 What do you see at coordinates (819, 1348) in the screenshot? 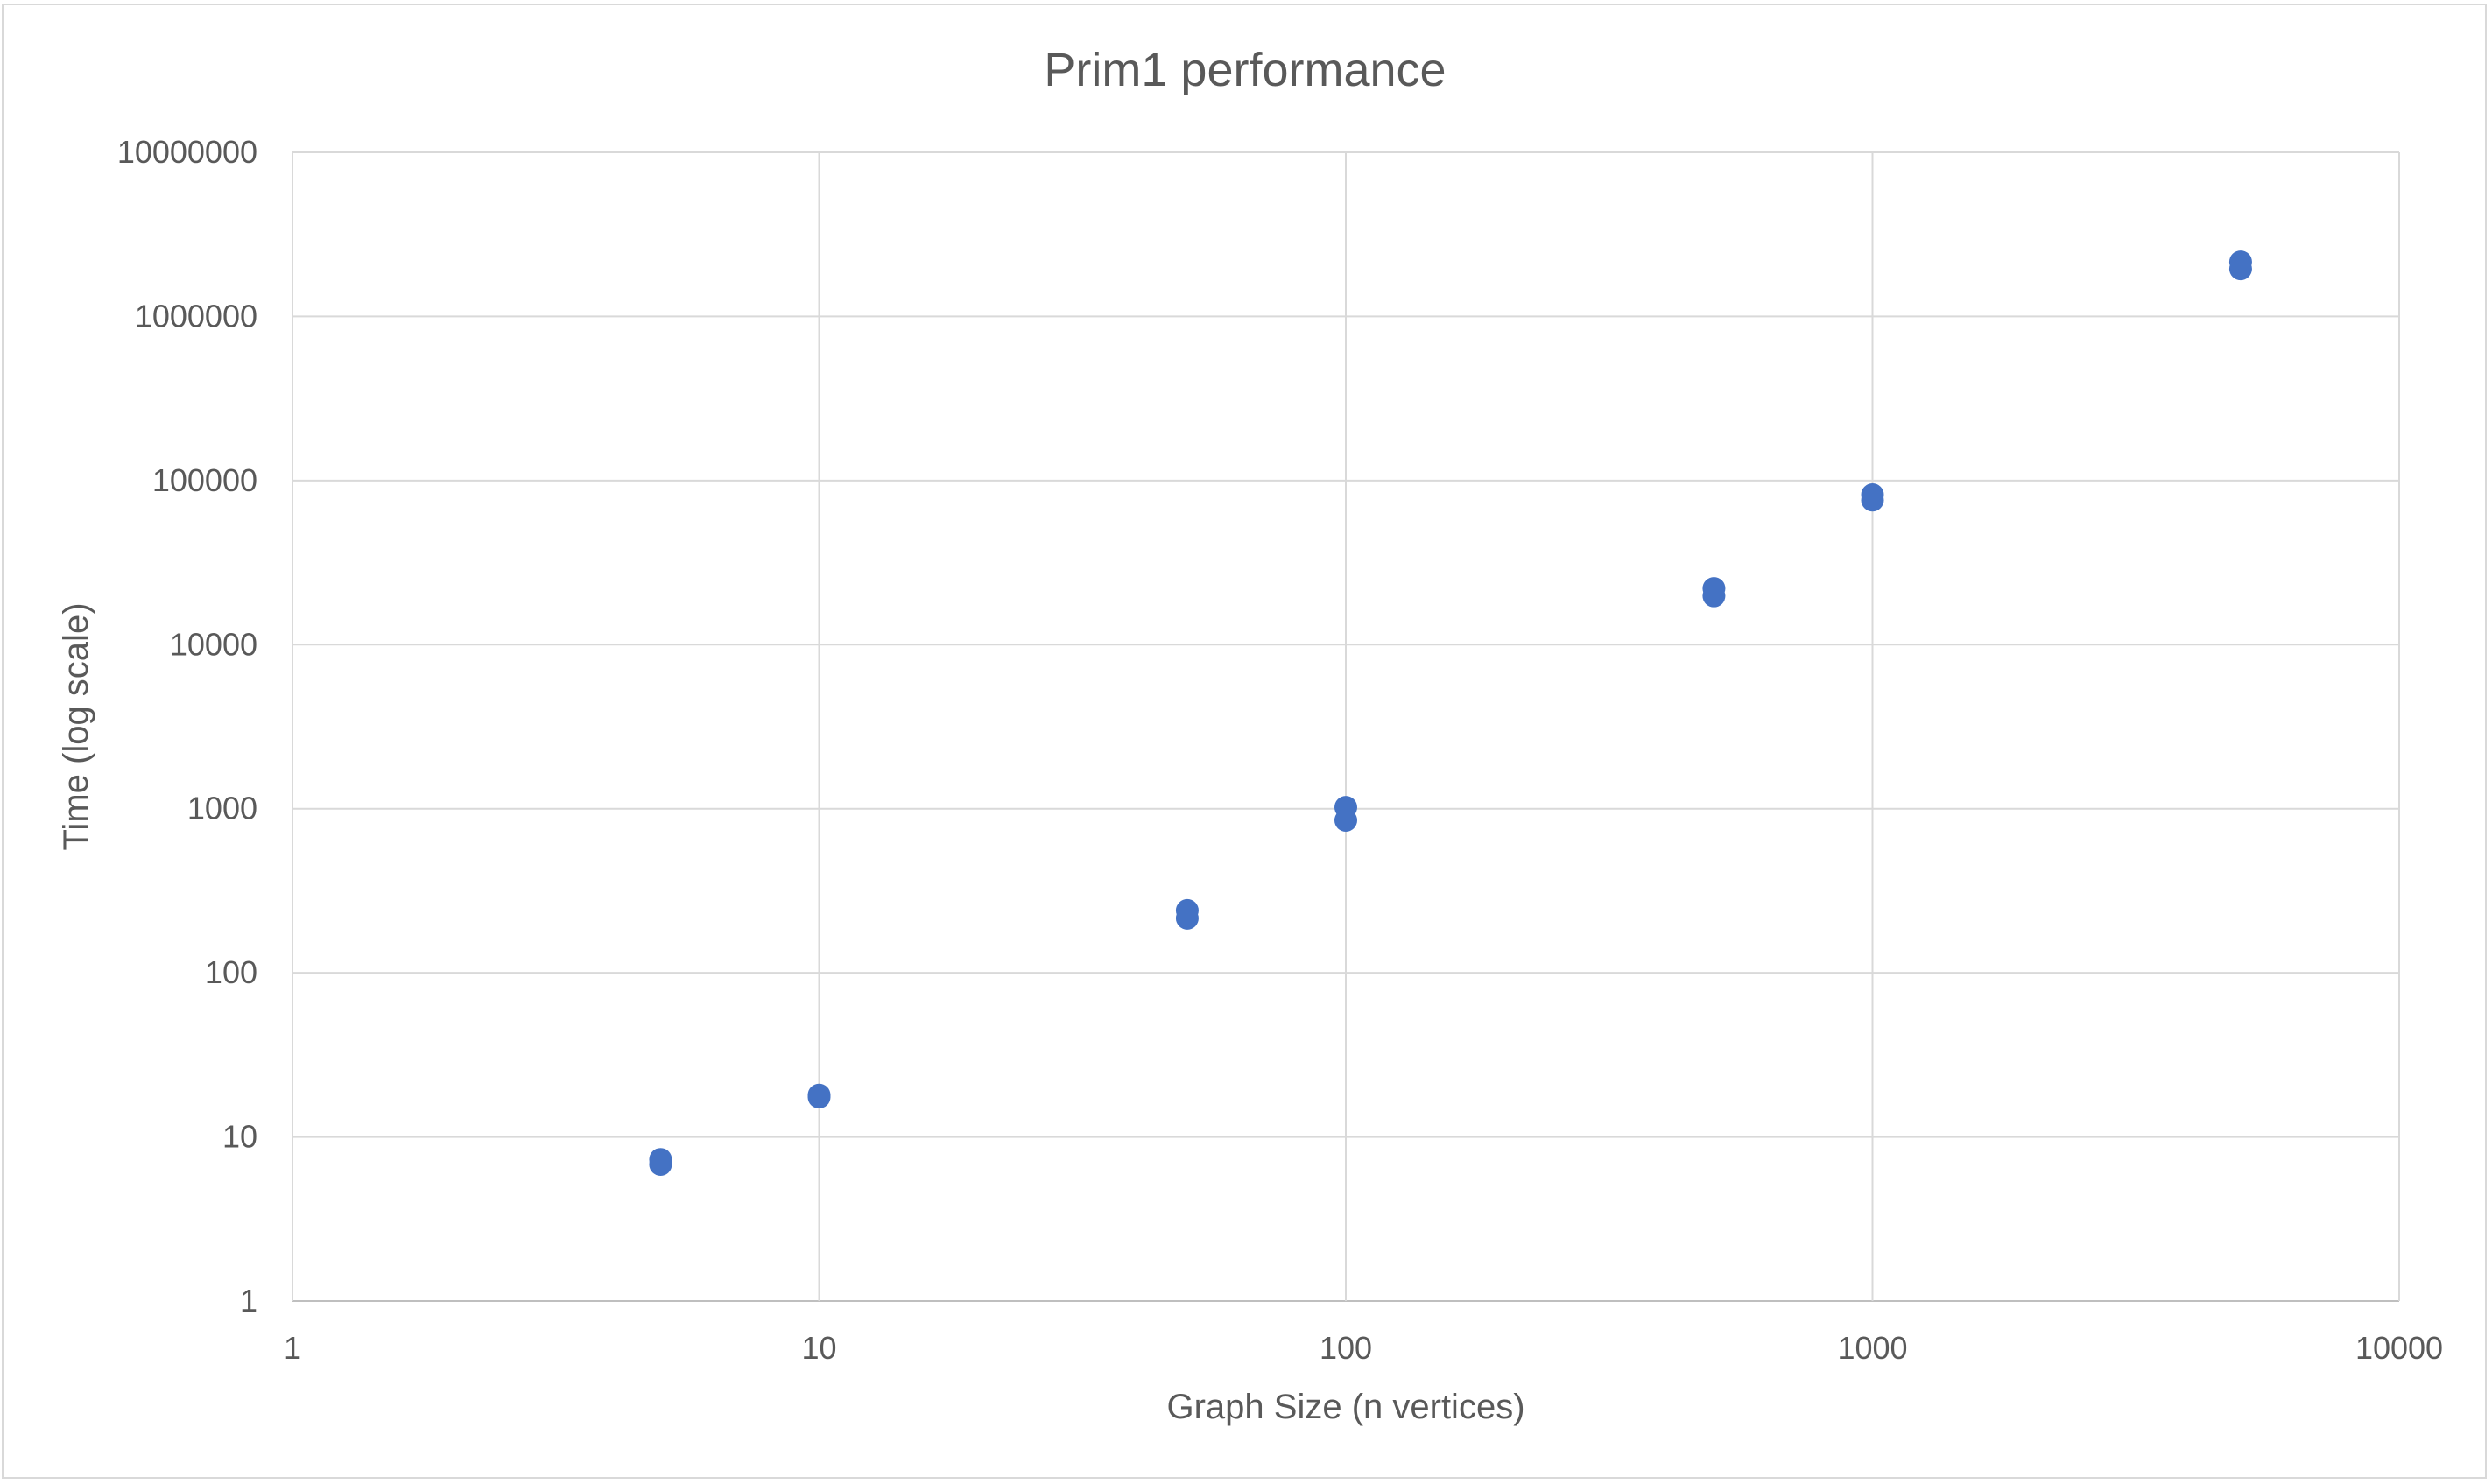
I see `x-tick-label: 10` at bounding box center [819, 1348].